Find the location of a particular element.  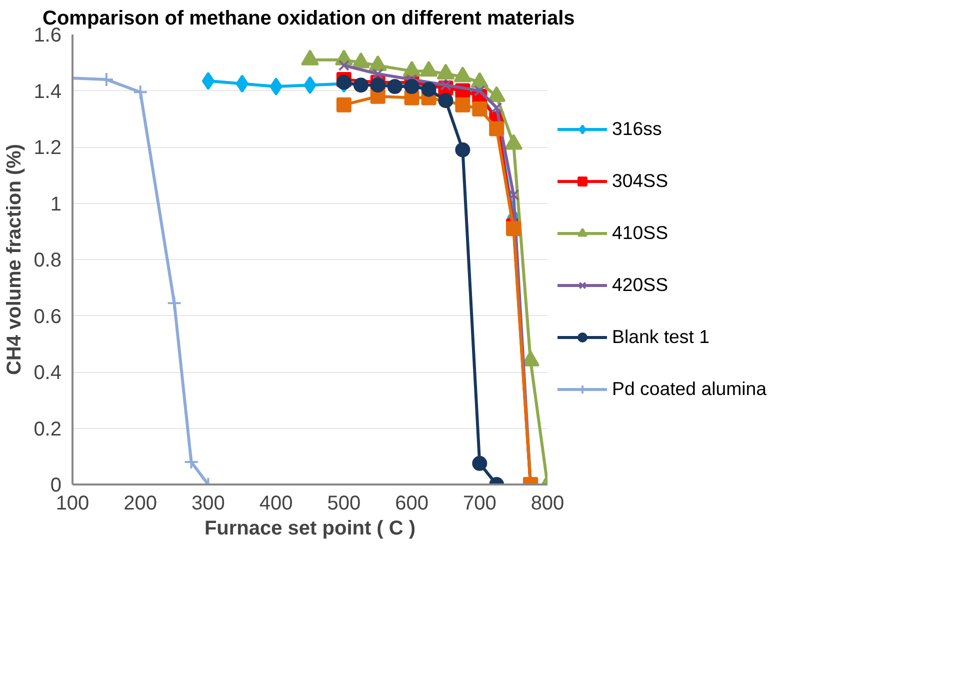

x-tick-label: 300 is located at coordinates (208, 503).